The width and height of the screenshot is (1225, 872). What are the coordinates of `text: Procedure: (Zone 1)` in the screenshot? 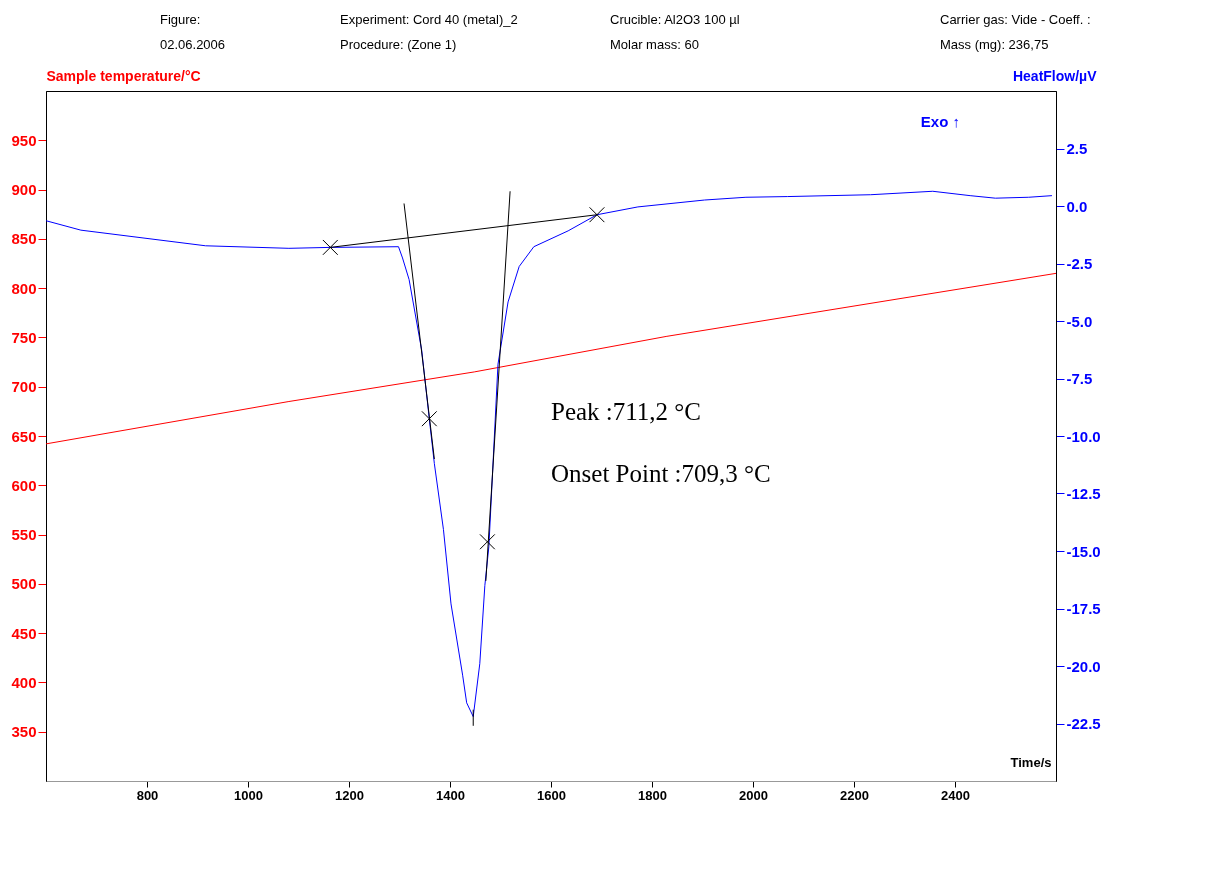 It's located at (399, 44).